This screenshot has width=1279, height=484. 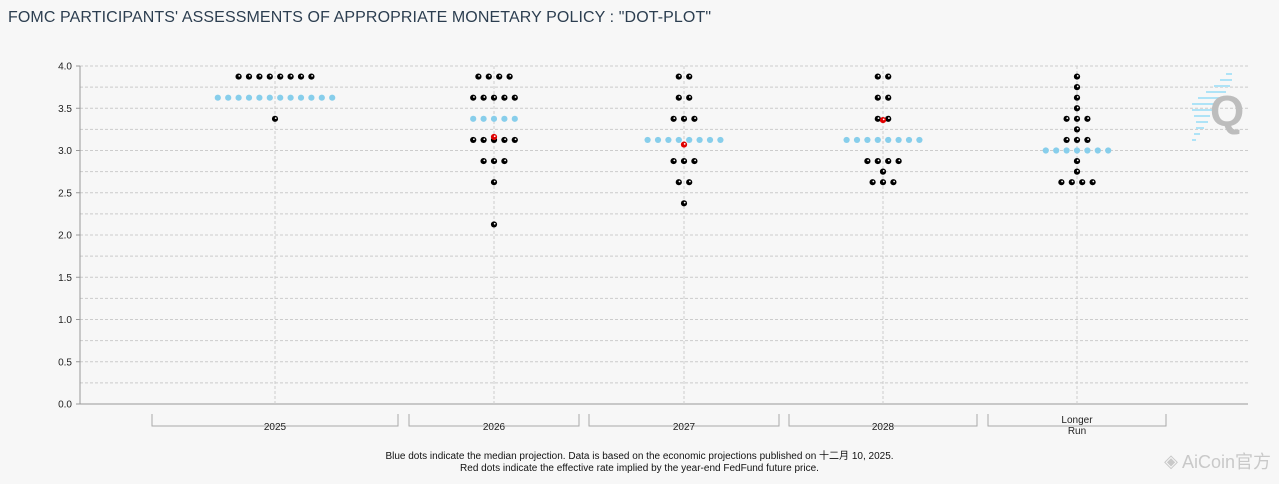 I want to click on category-label: Longer, so click(x=1077, y=420).